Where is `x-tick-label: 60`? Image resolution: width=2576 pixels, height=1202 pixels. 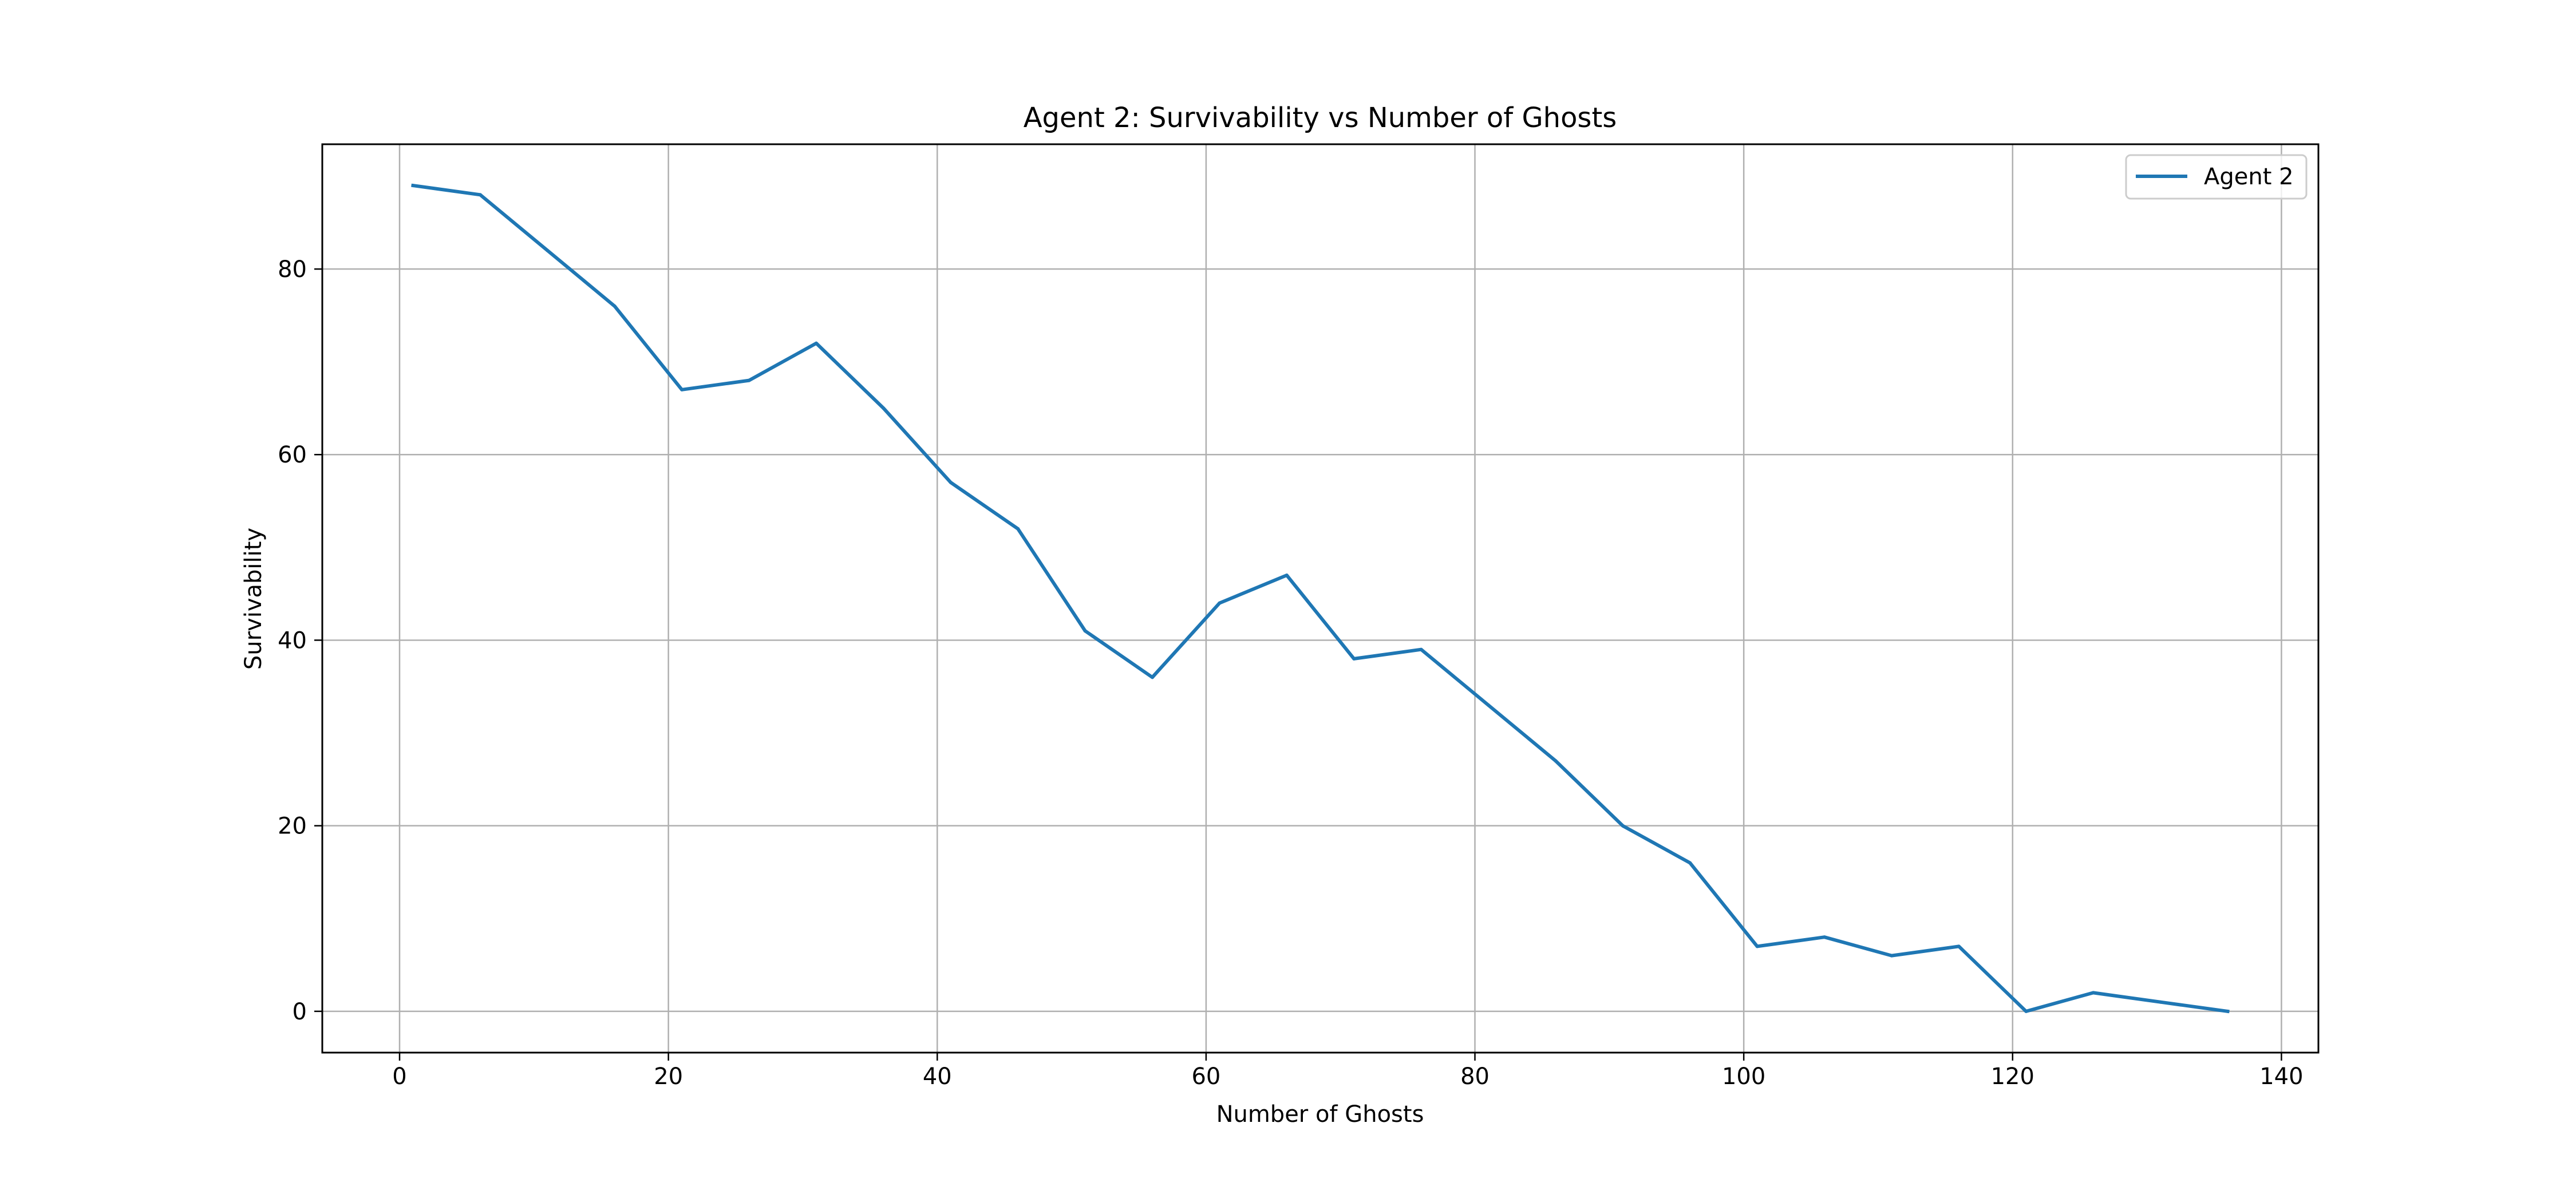 x-tick-label: 60 is located at coordinates (1205, 1076).